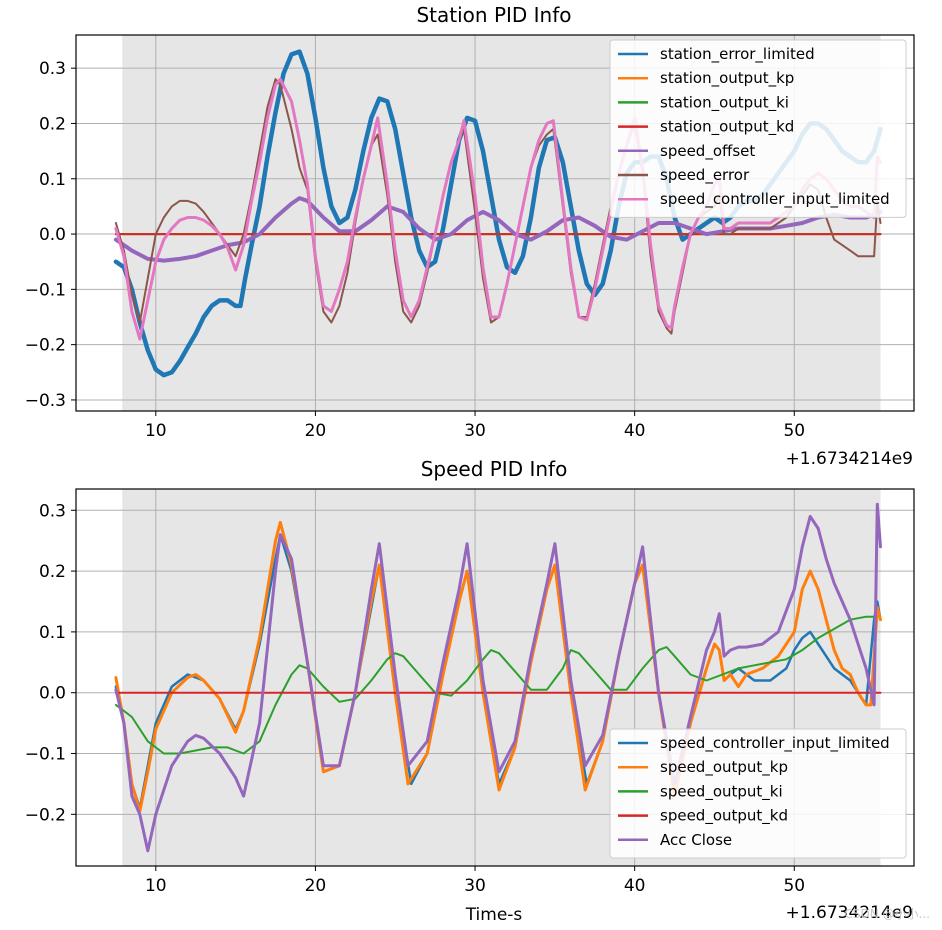 This screenshot has width=942, height=930. What do you see at coordinates (727, 78) in the screenshot?
I see `legend-label: station_output_kp` at bounding box center [727, 78].